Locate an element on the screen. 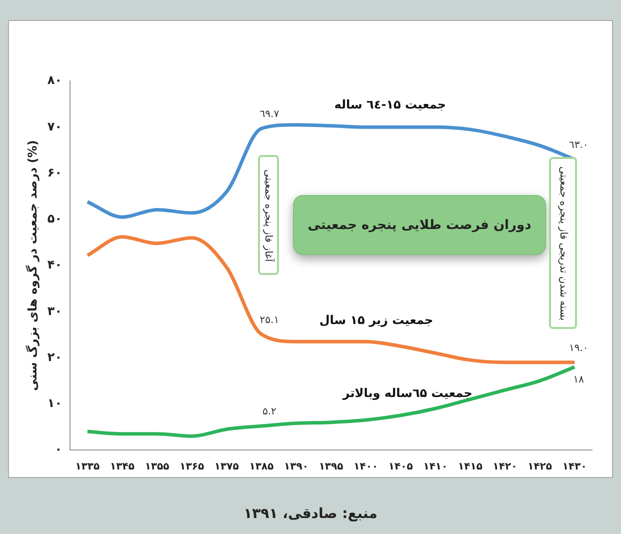 Image resolution: width=621 pixels, height=534 pixels. y-tick-label: ۶۰ is located at coordinates (54, 172).